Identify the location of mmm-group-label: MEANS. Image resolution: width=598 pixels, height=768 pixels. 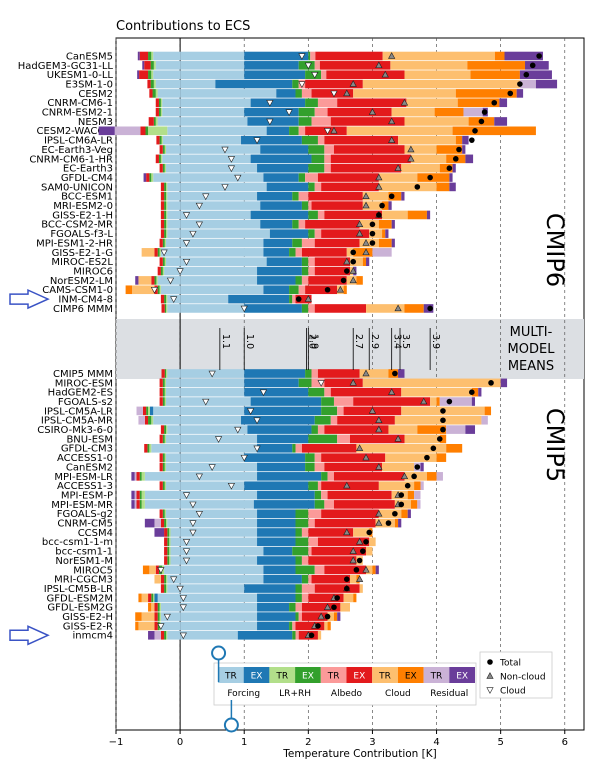
(531, 366).